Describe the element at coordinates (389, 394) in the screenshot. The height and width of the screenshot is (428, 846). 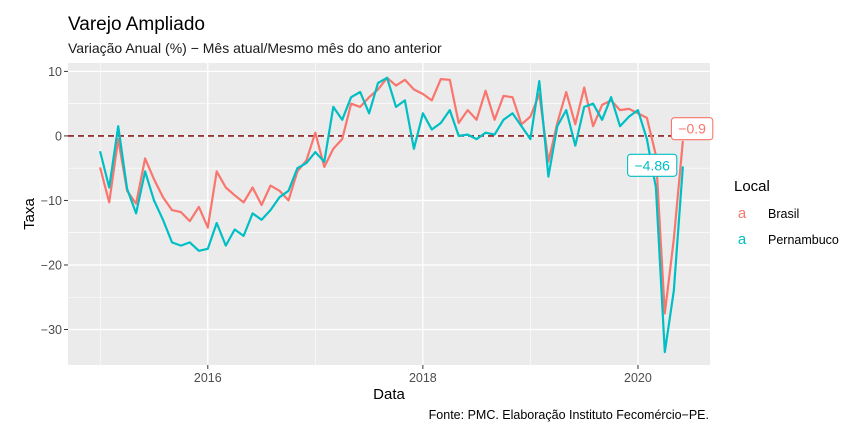
I see `x-axis-label: Data` at that location.